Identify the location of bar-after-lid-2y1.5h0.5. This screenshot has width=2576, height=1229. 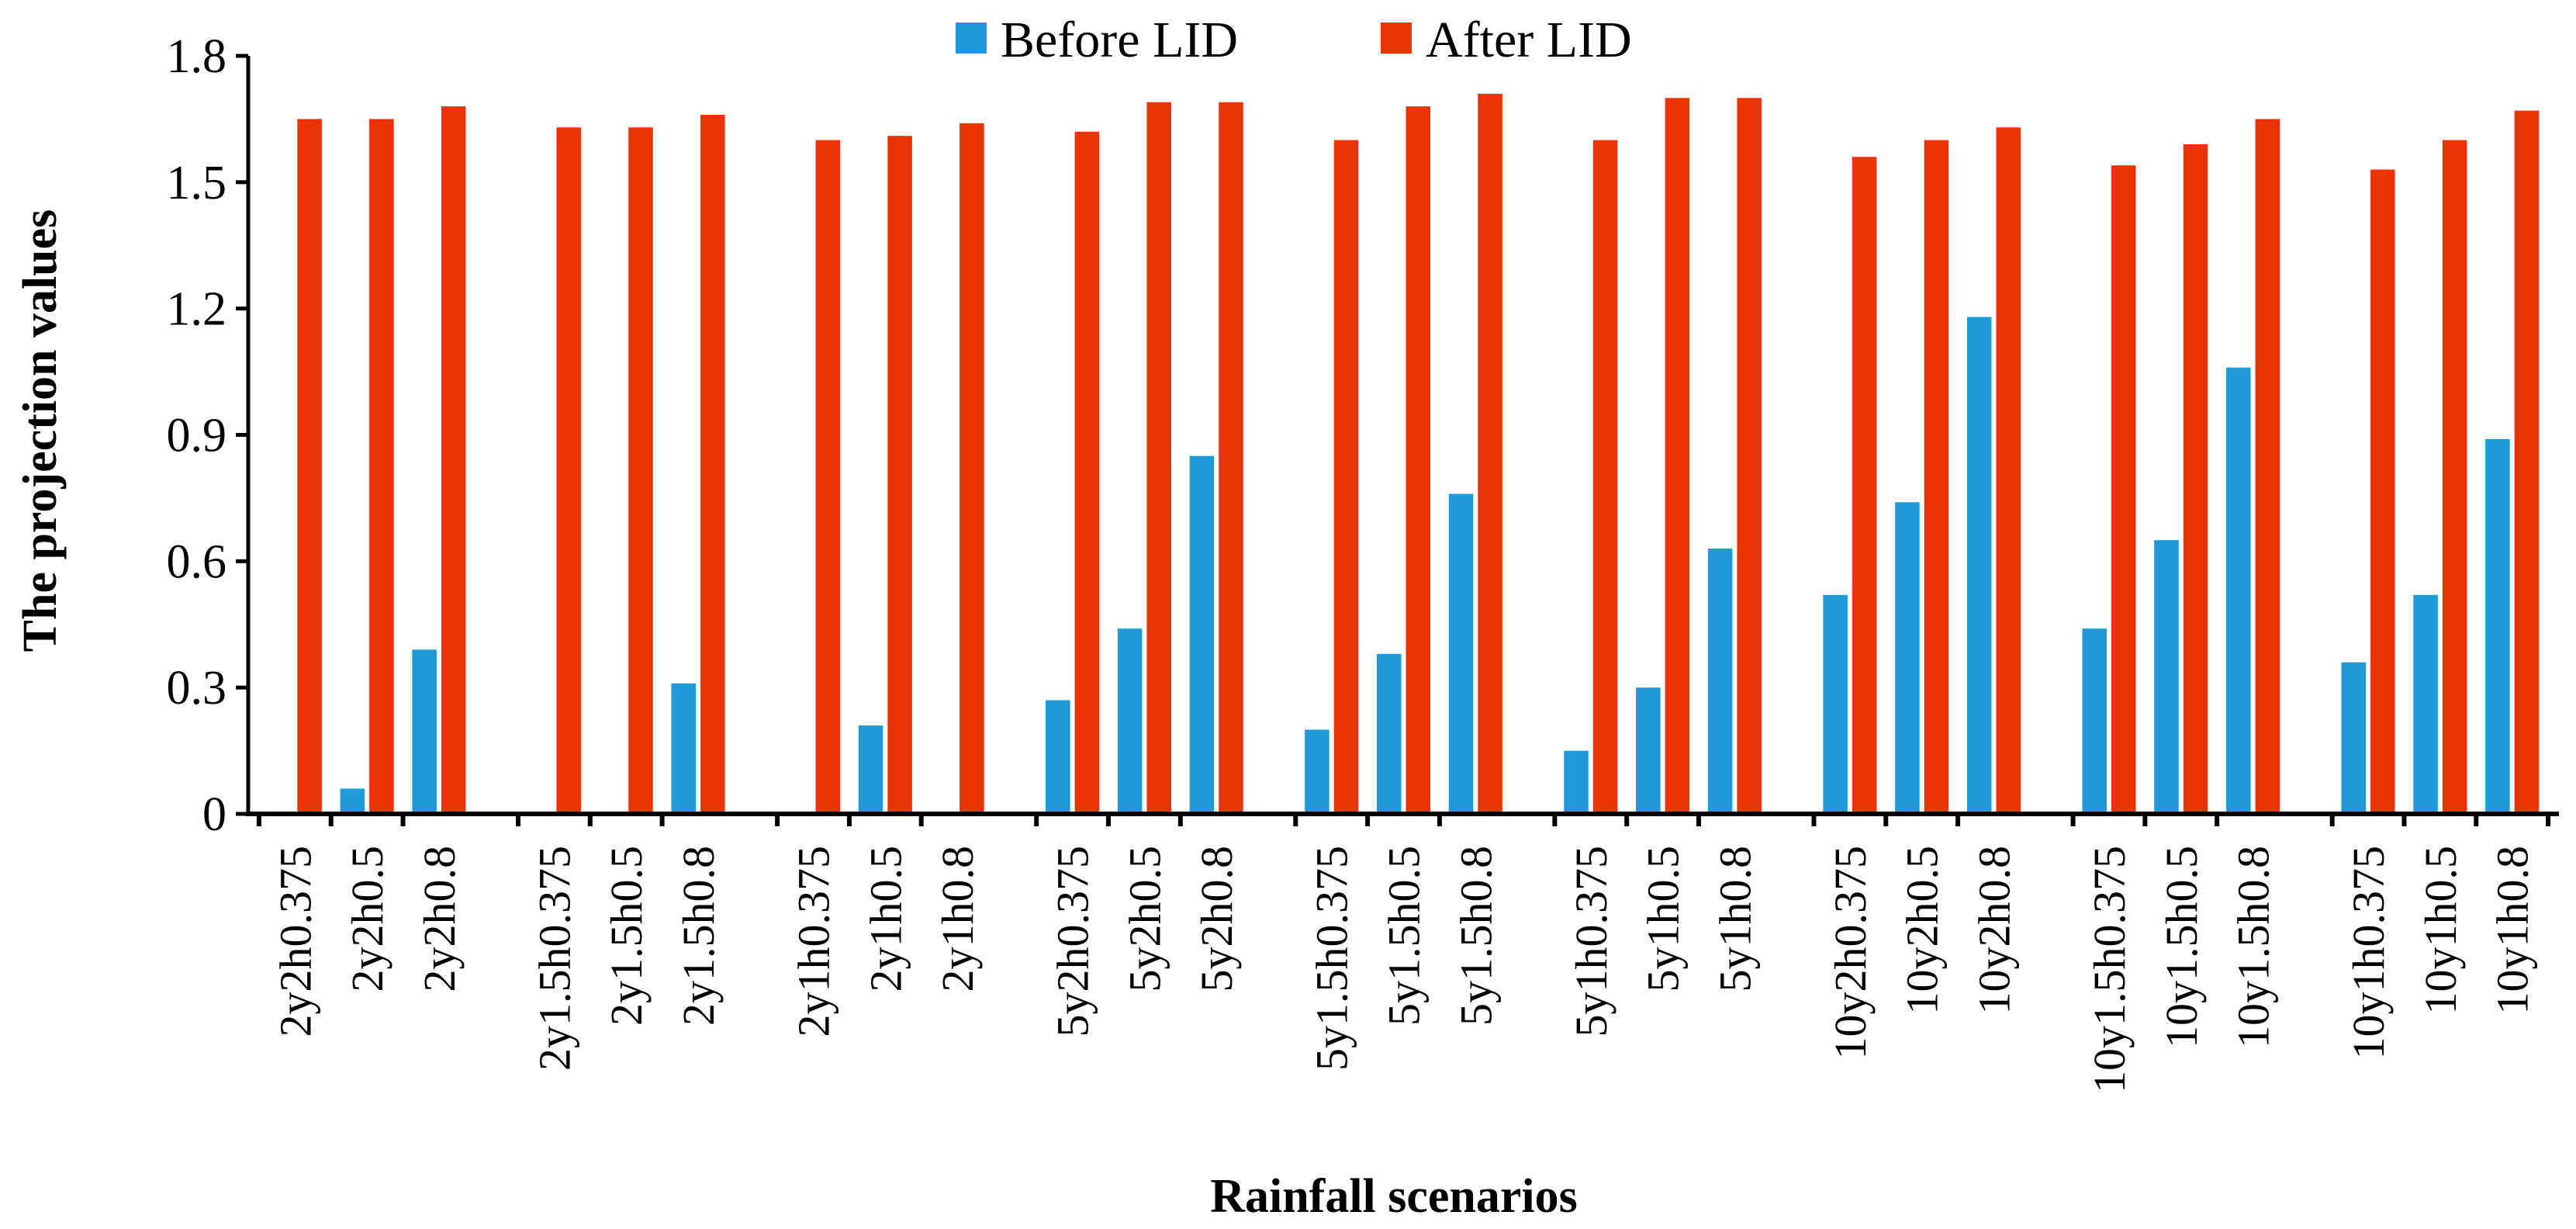
(640, 470).